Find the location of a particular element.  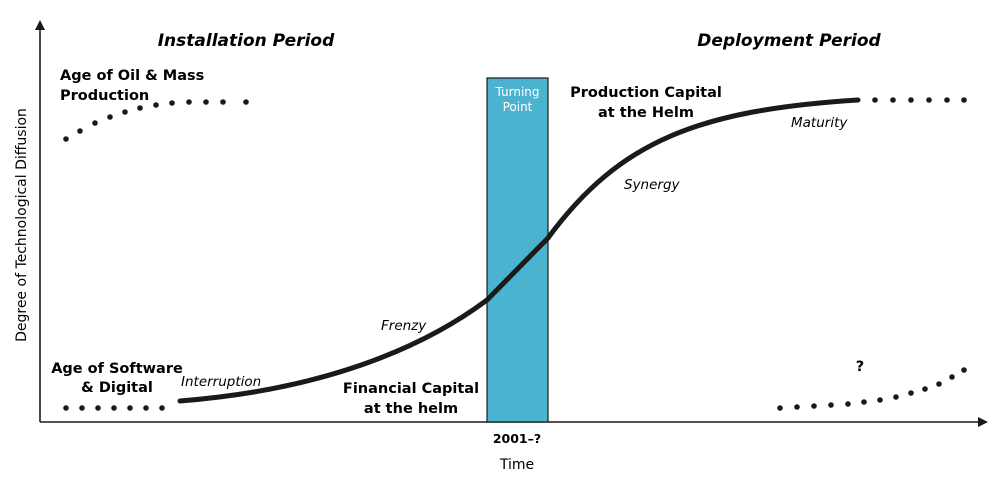

financial-capital-line1: Financial Capital is located at coordinates (411, 389).